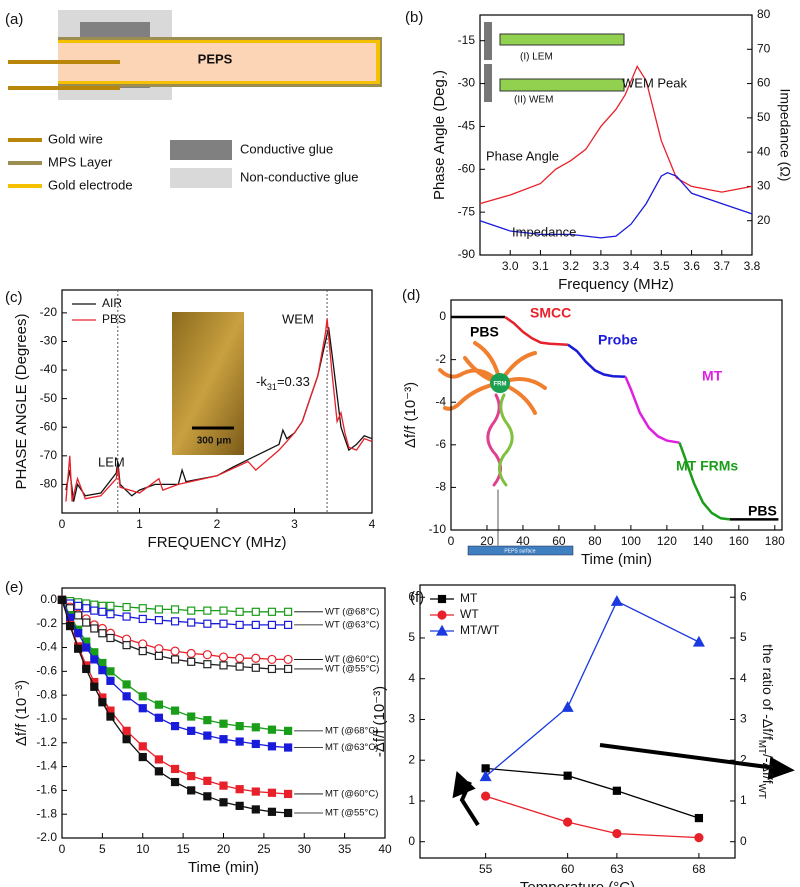 This screenshot has height=887, width=800. Describe the element at coordinates (352, 624) in the screenshot. I see `series-label: WT (@63°C)` at that location.